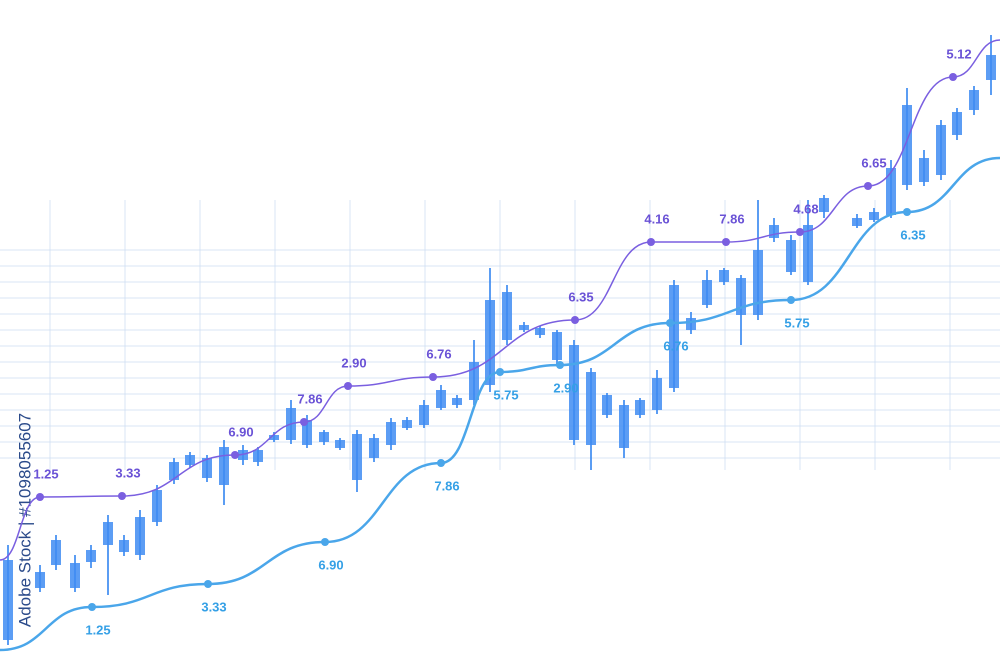 The height and width of the screenshot is (667, 1000). Describe the element at coordinates (24, 520) in the screenshot. I see `watermark: Adobe Stock | #1098055607` at that location.